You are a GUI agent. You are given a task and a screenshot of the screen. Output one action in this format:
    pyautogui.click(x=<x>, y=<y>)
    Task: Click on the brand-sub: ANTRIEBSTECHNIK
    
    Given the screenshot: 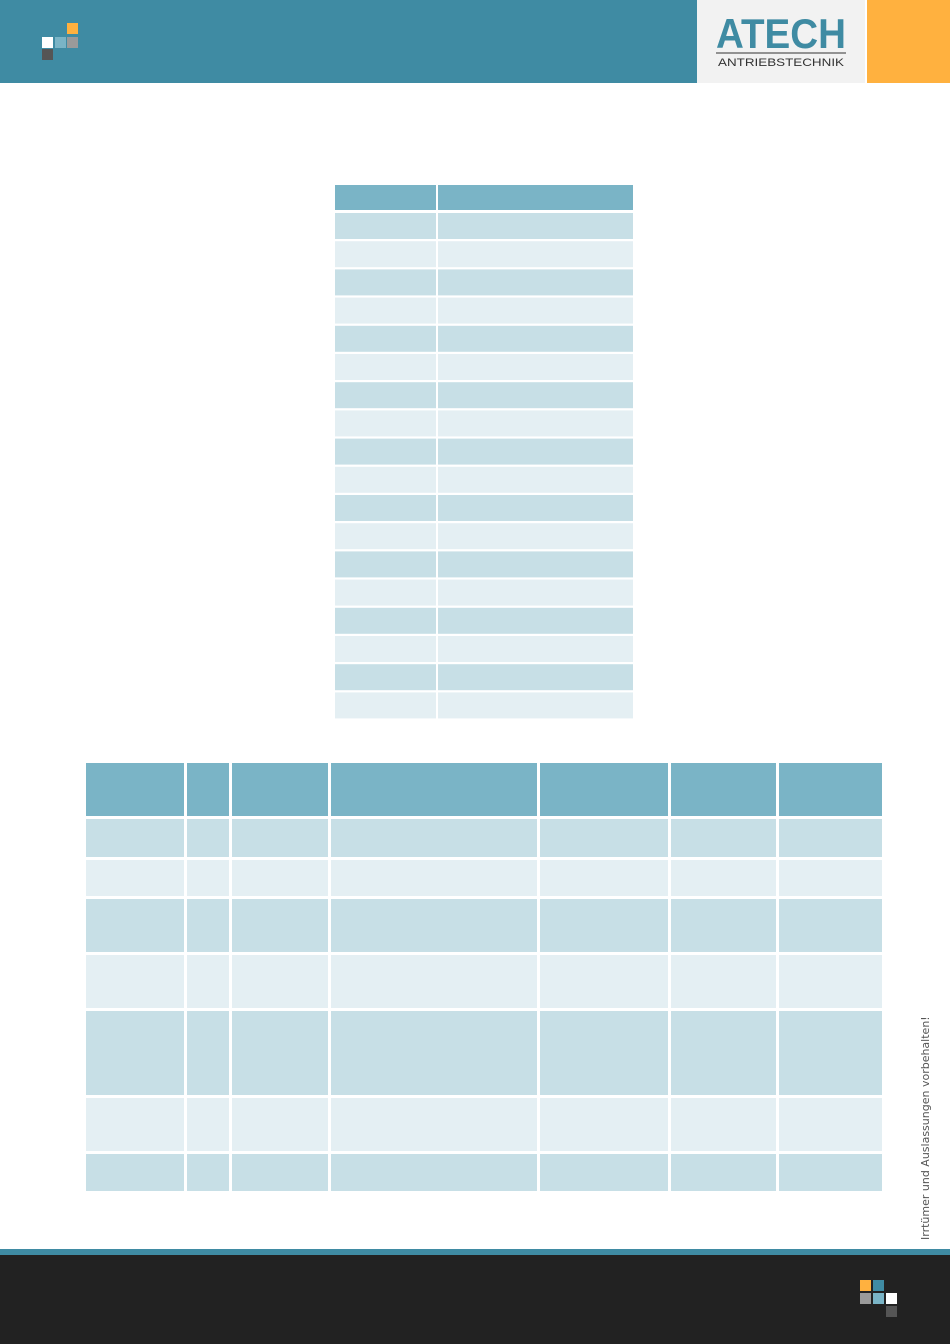 What is the action you would take?
    pyautogui.click(x=781, y=63)
    